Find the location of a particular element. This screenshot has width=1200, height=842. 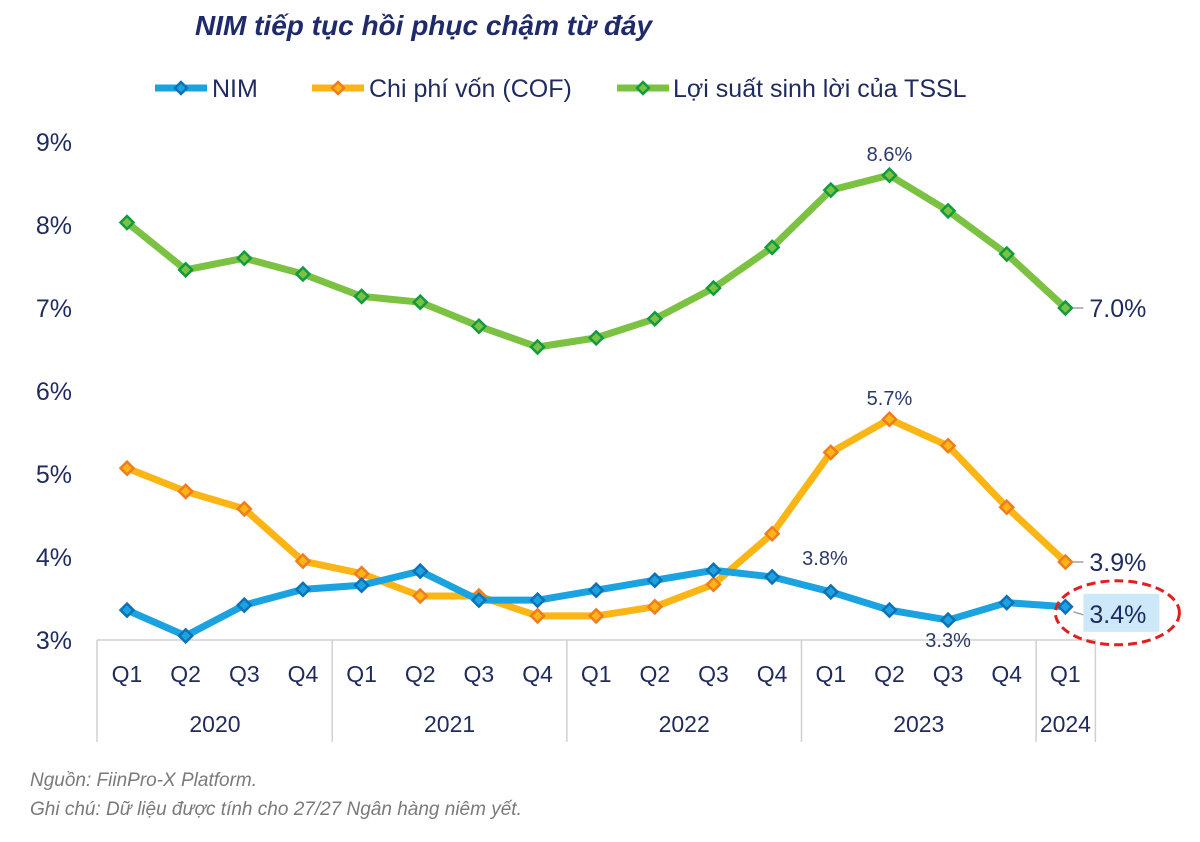

y-axis: 3% 4% 5% 6% 7% 8% 9% is located at coordinates (54, 392).